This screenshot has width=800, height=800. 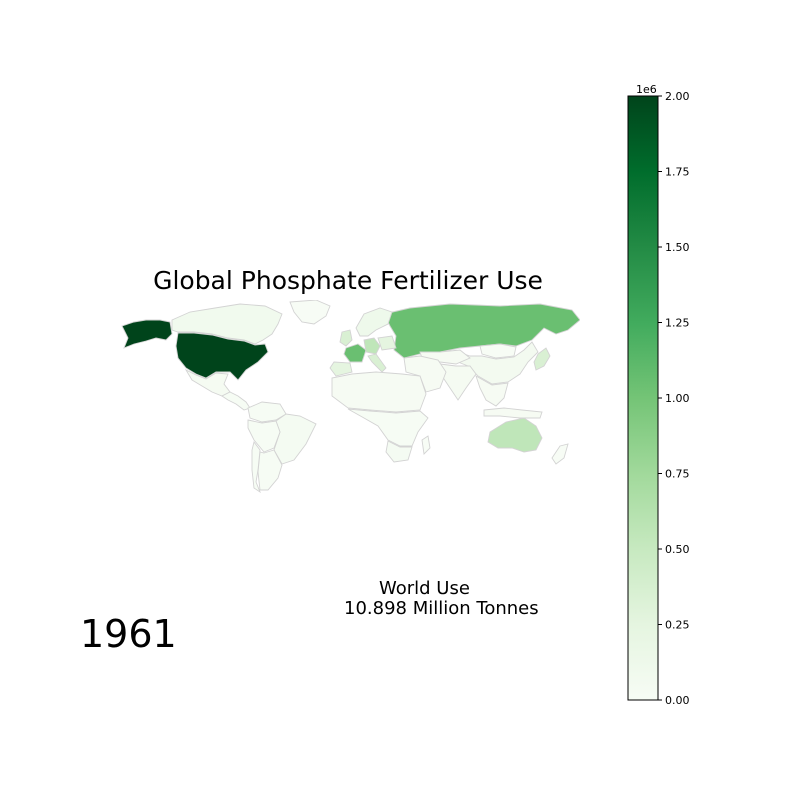 What do you see at coordinates (236, 401) in the screenshot?
I see `country-central-america` at bounding box center [236, 401].